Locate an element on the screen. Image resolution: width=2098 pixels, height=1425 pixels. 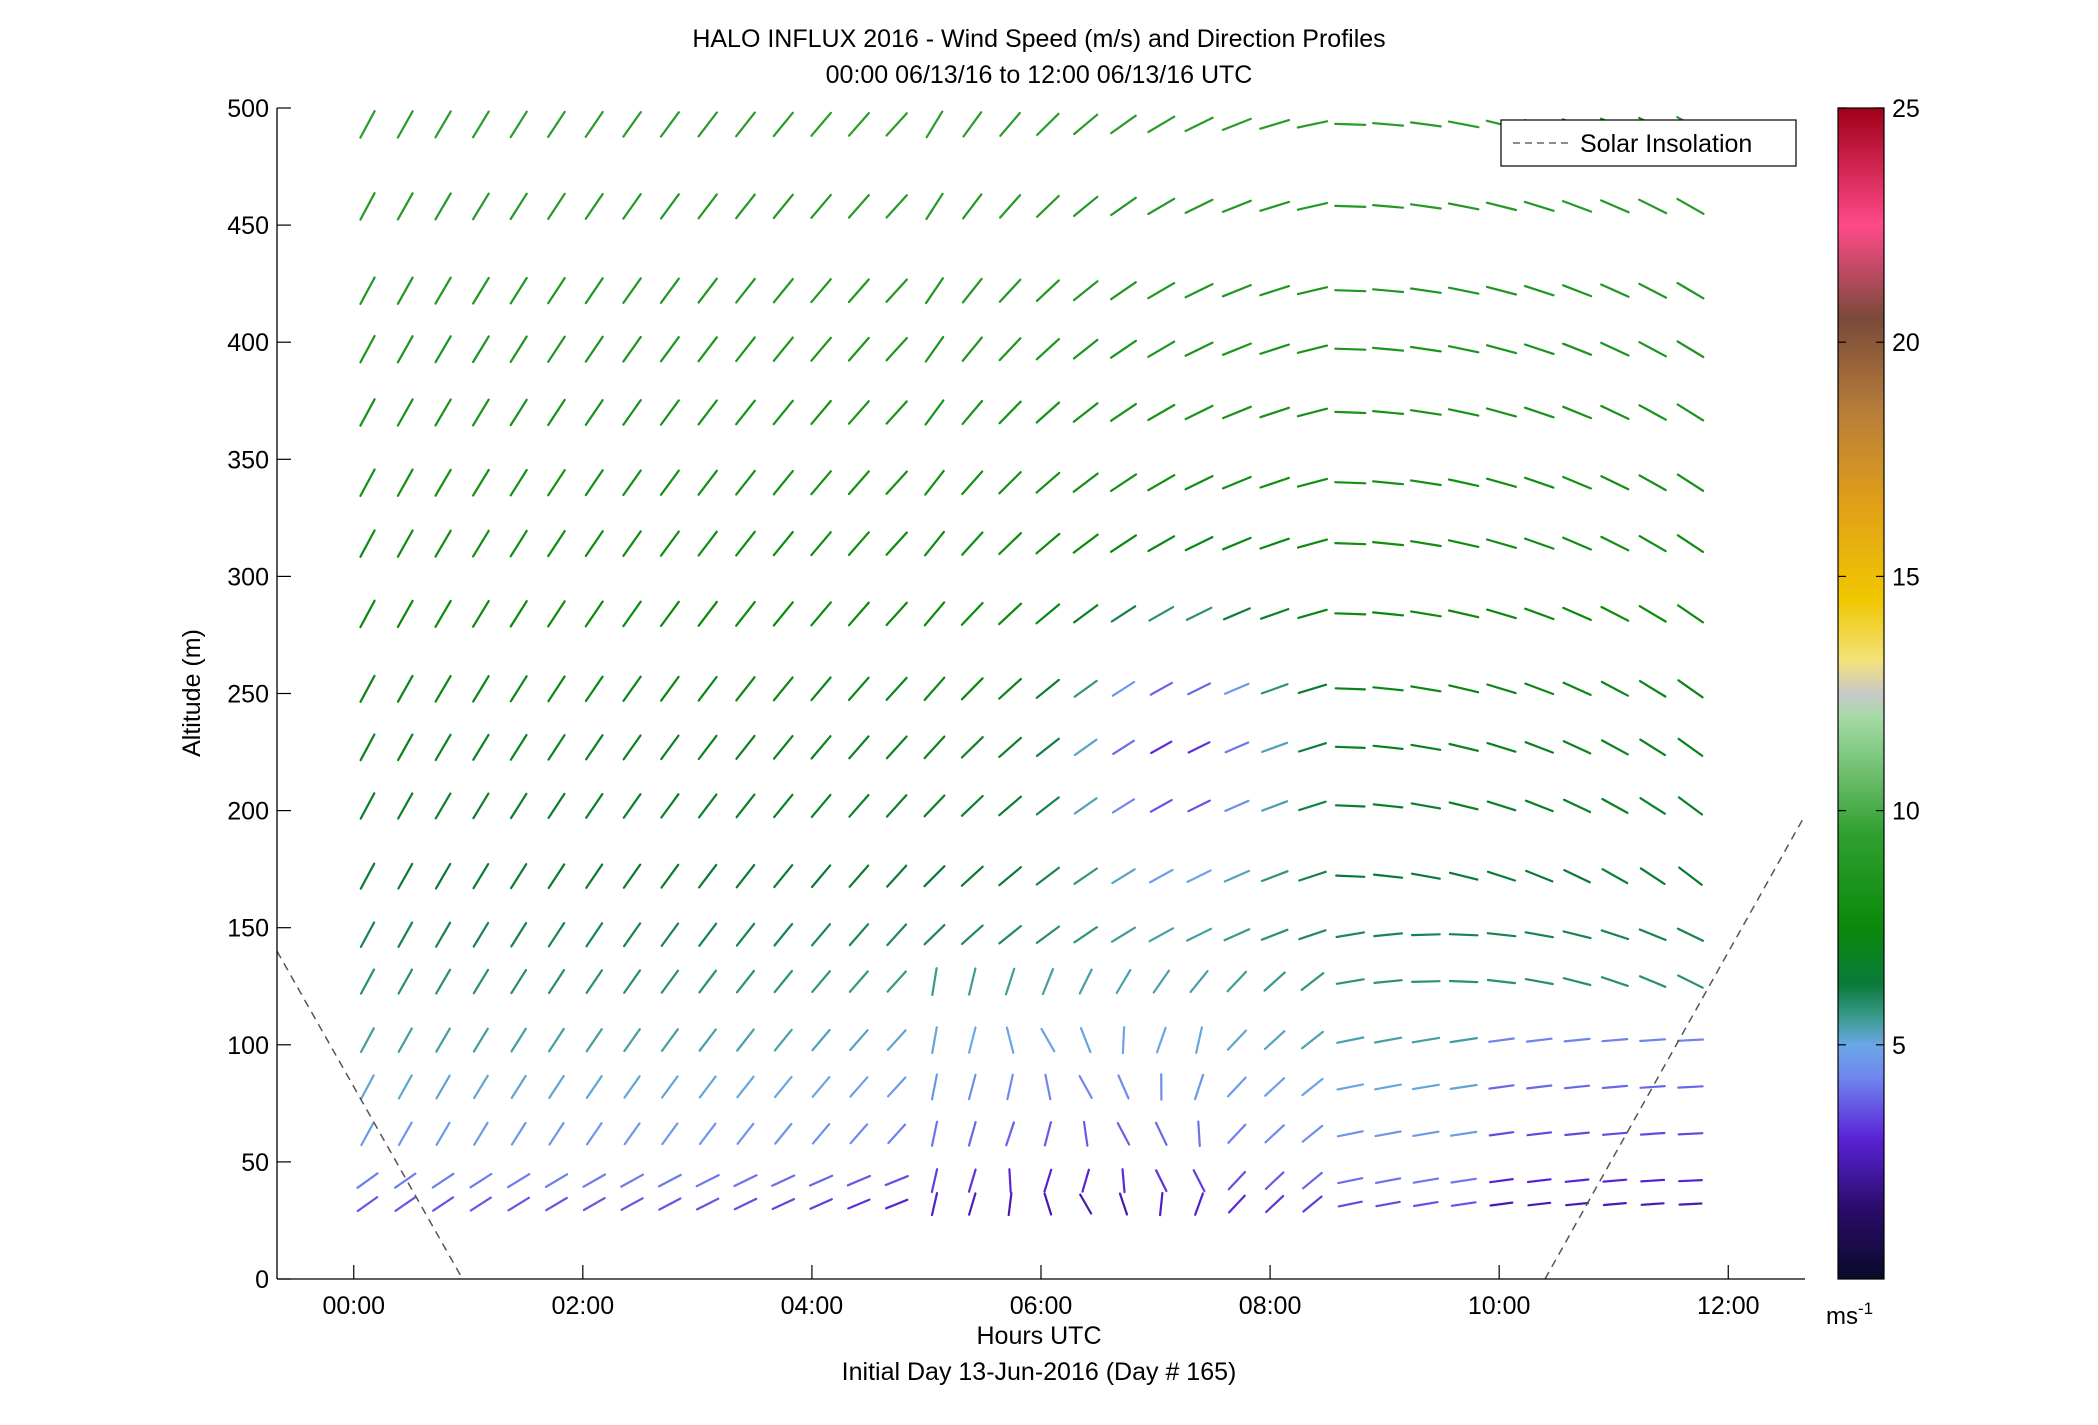
x-tick-label: 06:00 is located at coordinates (1041, 1306).